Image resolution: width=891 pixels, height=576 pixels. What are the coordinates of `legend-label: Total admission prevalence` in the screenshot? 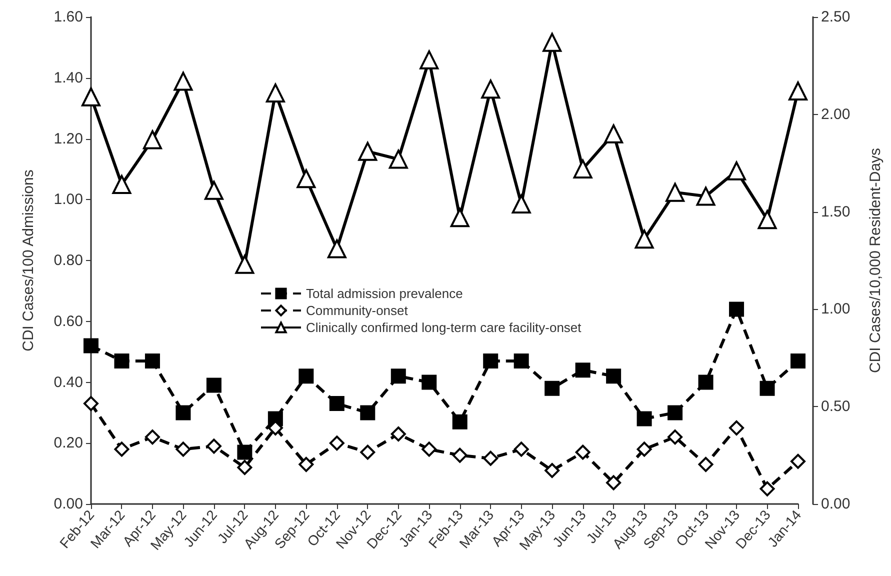 It's located at (384, 293).